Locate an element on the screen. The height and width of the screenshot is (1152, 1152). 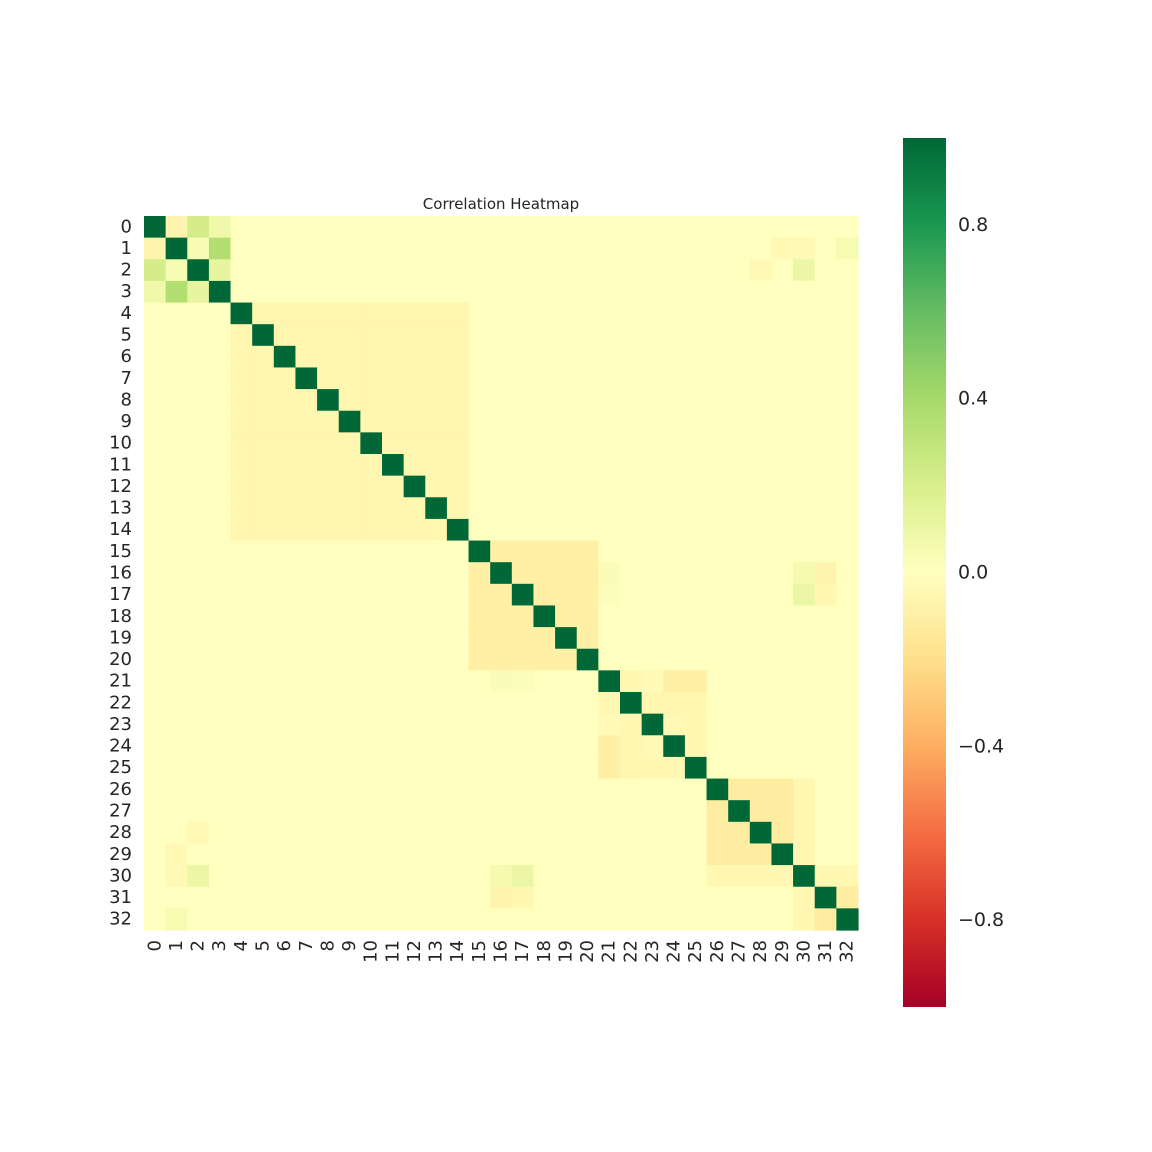
row-tick-label: 8 is located at coordinates (126, 399).